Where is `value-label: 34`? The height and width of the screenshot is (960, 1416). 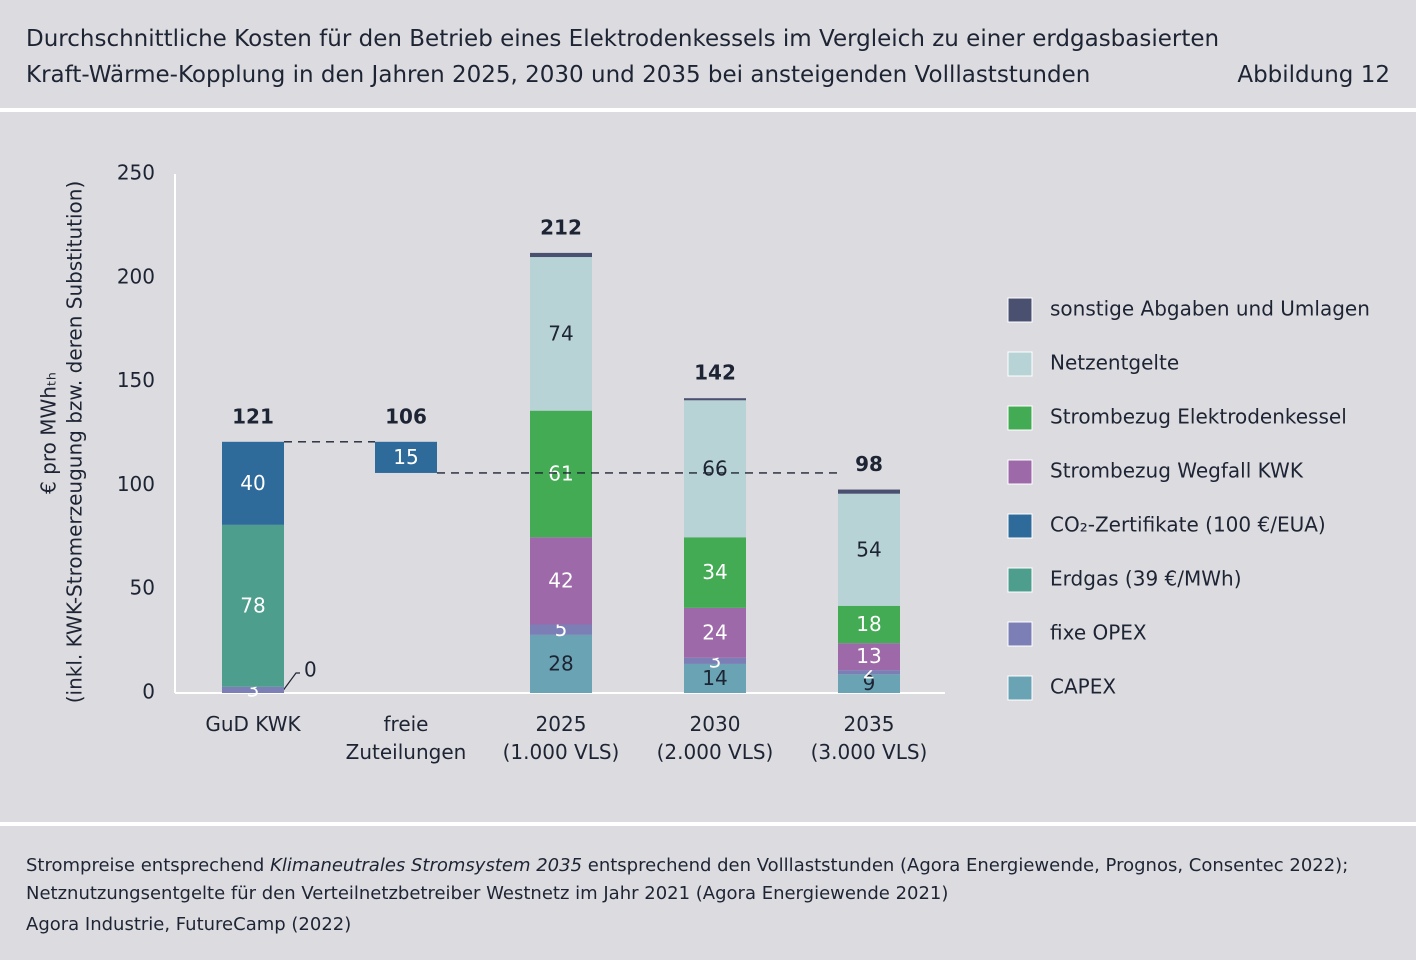
value-label: 34 is located at coordinates (714, 572).